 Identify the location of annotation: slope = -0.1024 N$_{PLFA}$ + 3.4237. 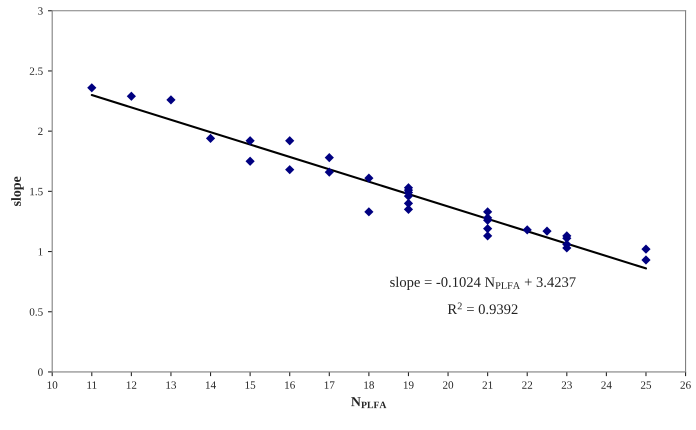
(483, 283).